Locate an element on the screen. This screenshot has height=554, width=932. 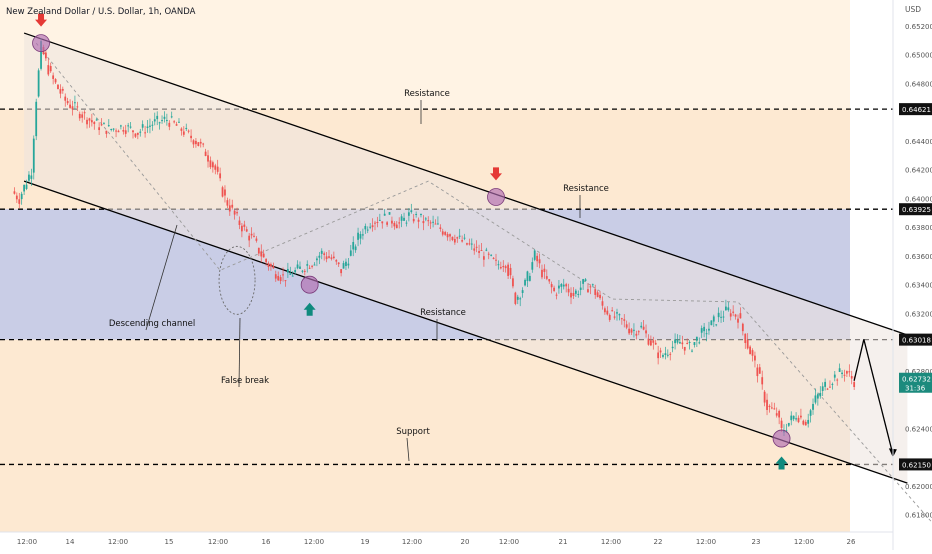
level-price-label: 0.64621 is located at coordinates (916, 110).